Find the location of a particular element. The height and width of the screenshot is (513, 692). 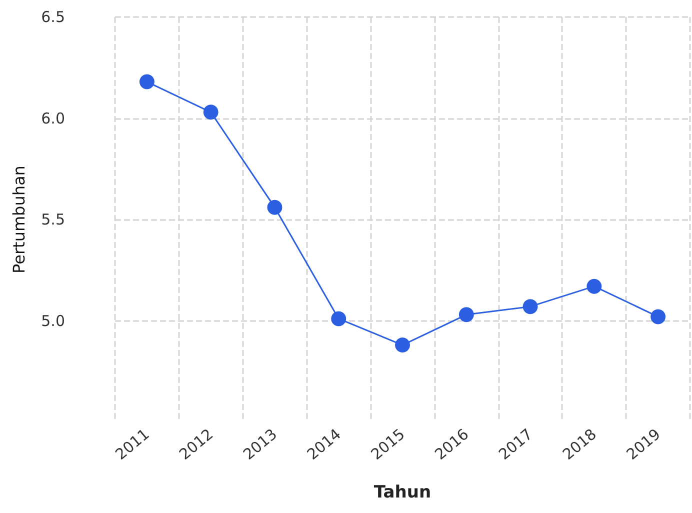

y-tick-label: 6.0 is located at coordinates (53, 118).